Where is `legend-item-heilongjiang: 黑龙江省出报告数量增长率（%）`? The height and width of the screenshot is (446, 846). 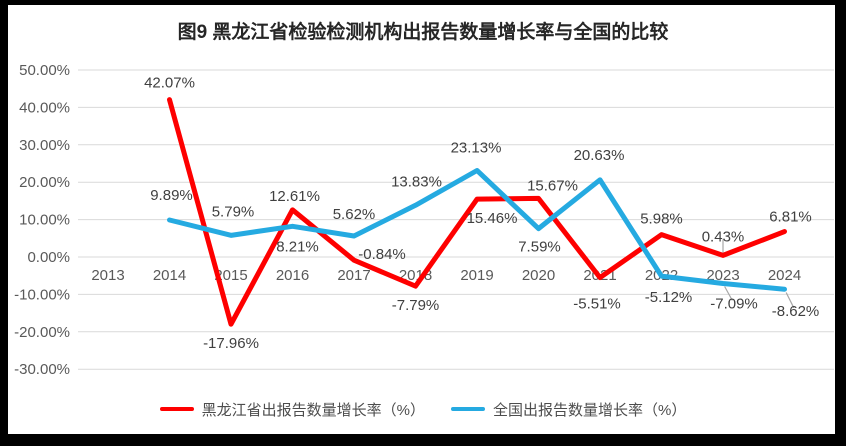 legend-item-heilongjiang: 黑龙江省出报告数量增长率（%） is located at coordinates (292, 409).